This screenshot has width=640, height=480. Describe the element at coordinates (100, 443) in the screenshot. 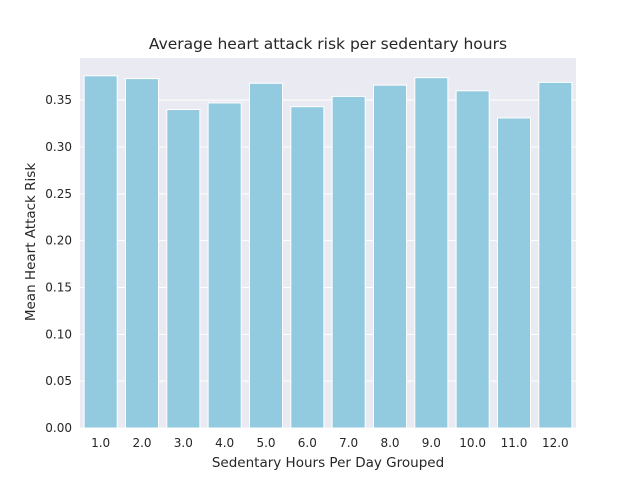

I see `x-tick-label: 1.0` at that location.